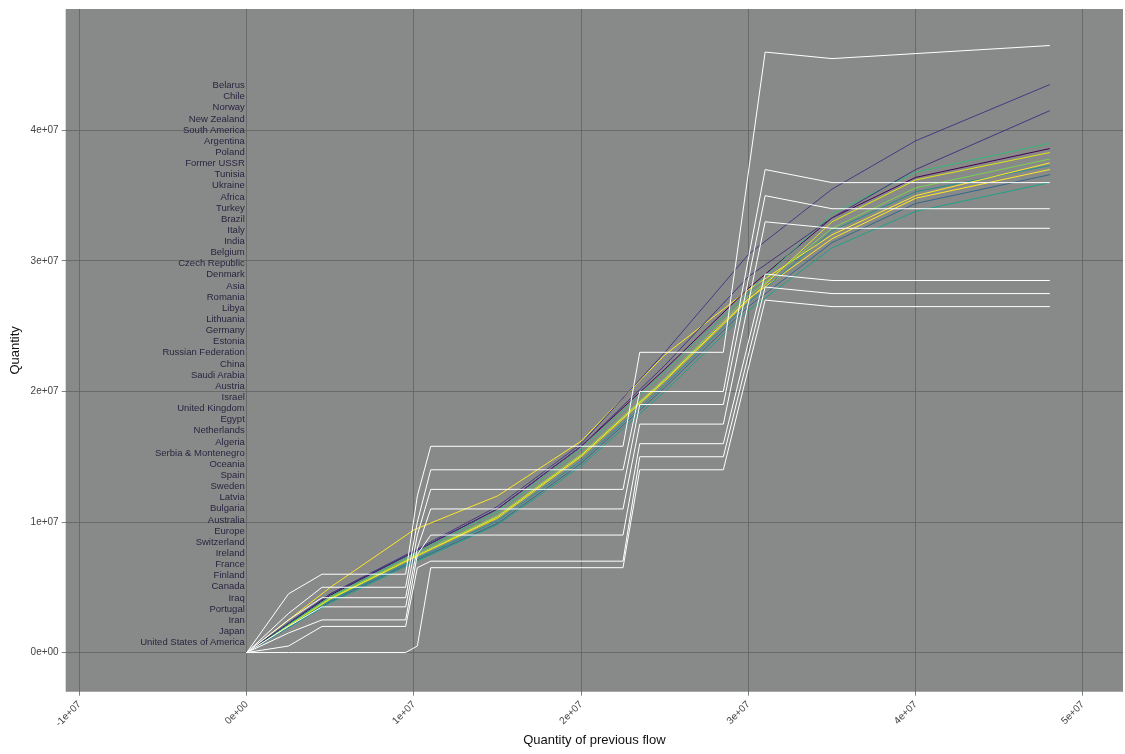  Describe the element at coordinates (232, 363) in the screenshot. I see `annotation: China` at that location.